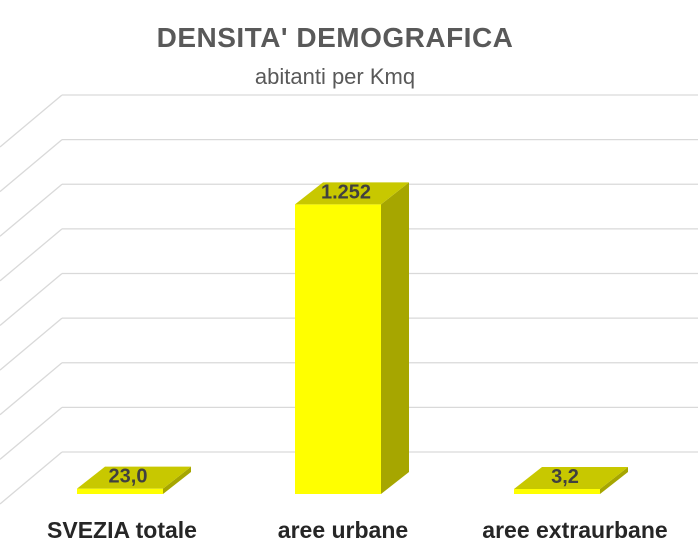 This screenshot has width=698, height=555. I want to click on chart-title: DENSITA' DEMOGRAFICA, so click(335, 37).